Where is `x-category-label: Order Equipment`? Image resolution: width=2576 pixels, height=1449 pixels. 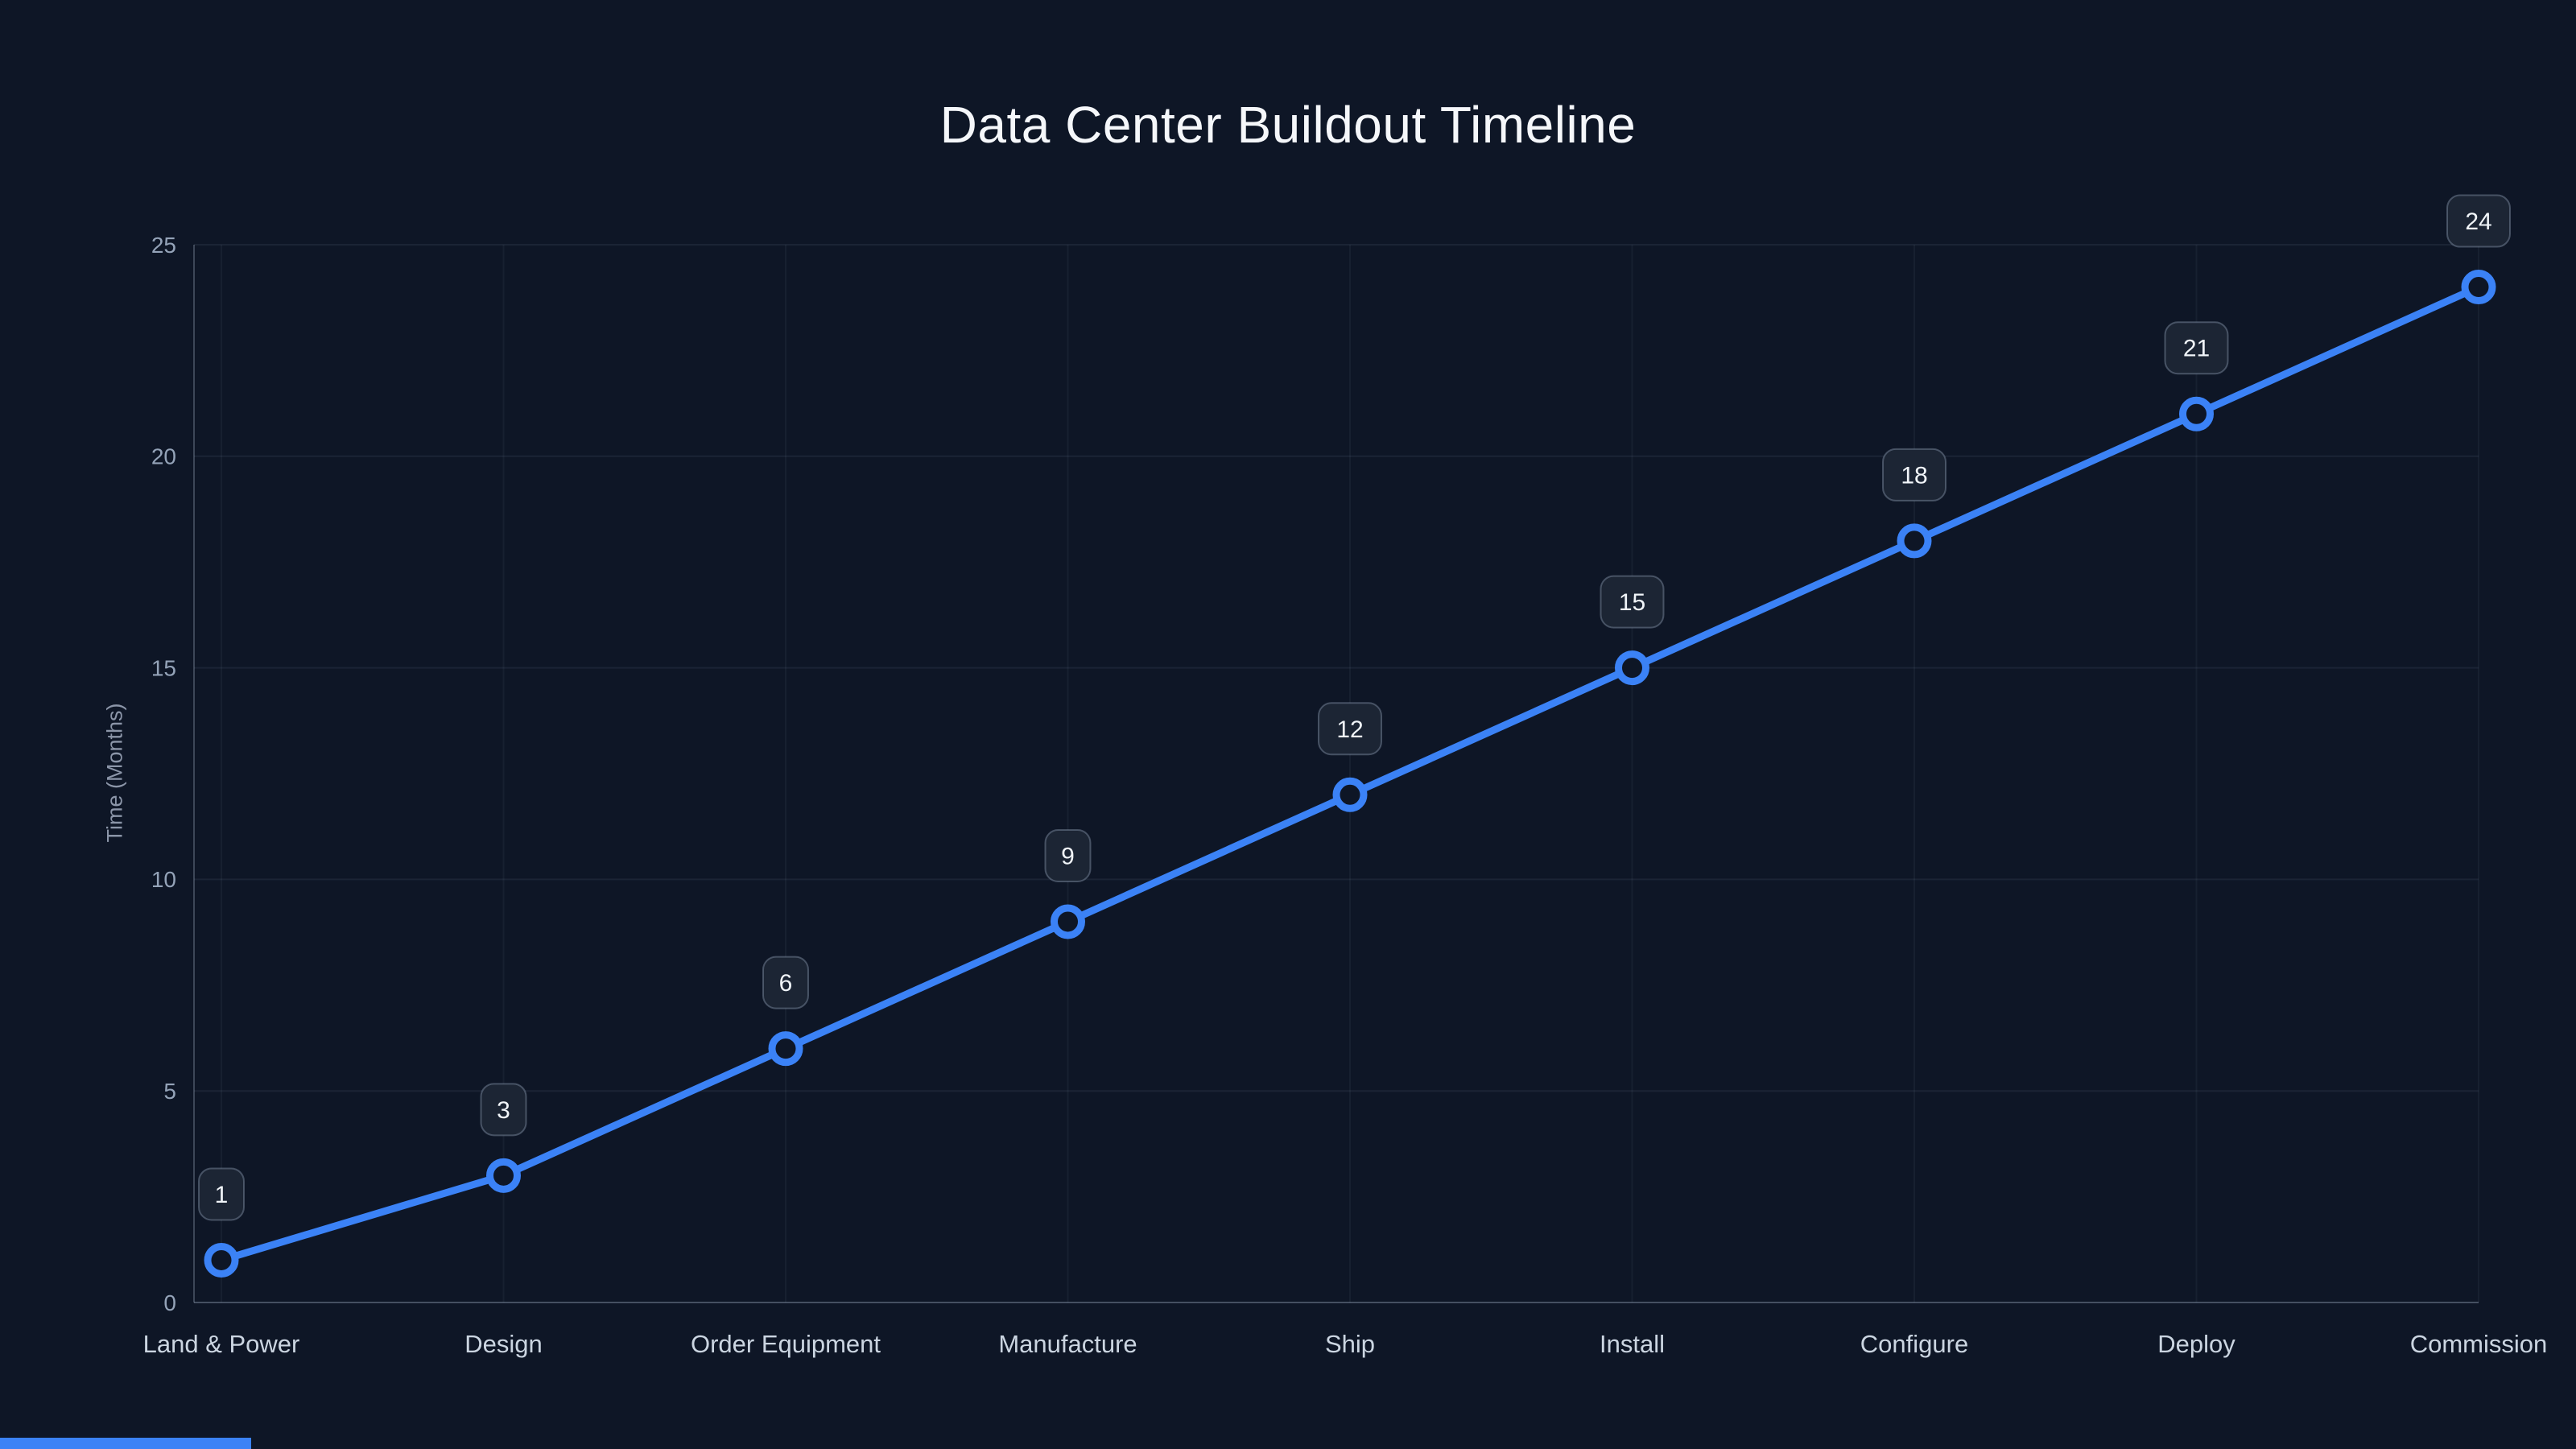
x-category-label: Order Equipment is located at coordinates (786, 1344).